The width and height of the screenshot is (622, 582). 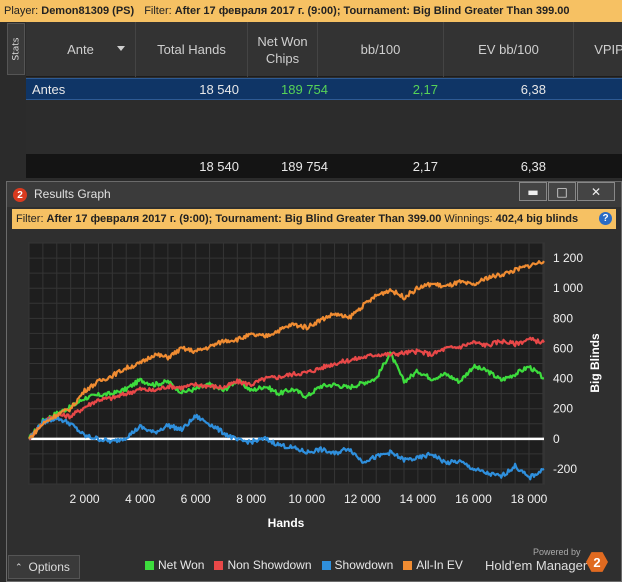 What do you see at coordinates (283, 49) in the screenshot?
I see `col-header-net-won-chips: Net Won Chips` at bounding box center [283, 49].